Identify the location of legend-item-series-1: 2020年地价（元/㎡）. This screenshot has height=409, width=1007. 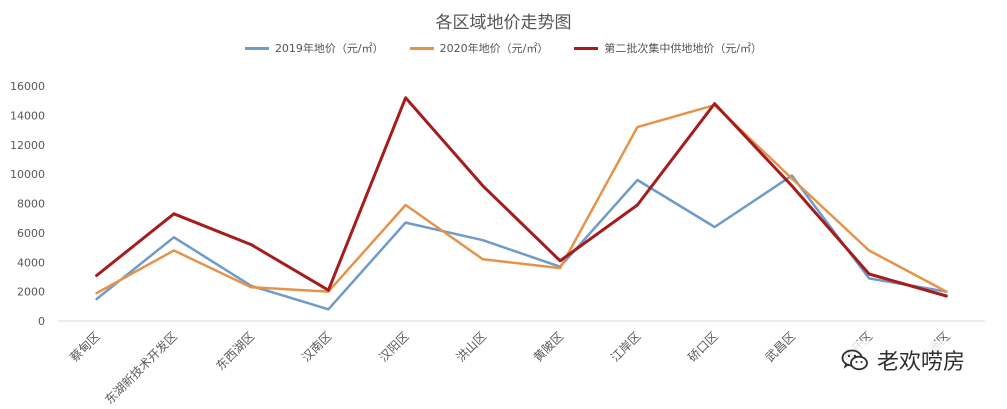
(479, 48).